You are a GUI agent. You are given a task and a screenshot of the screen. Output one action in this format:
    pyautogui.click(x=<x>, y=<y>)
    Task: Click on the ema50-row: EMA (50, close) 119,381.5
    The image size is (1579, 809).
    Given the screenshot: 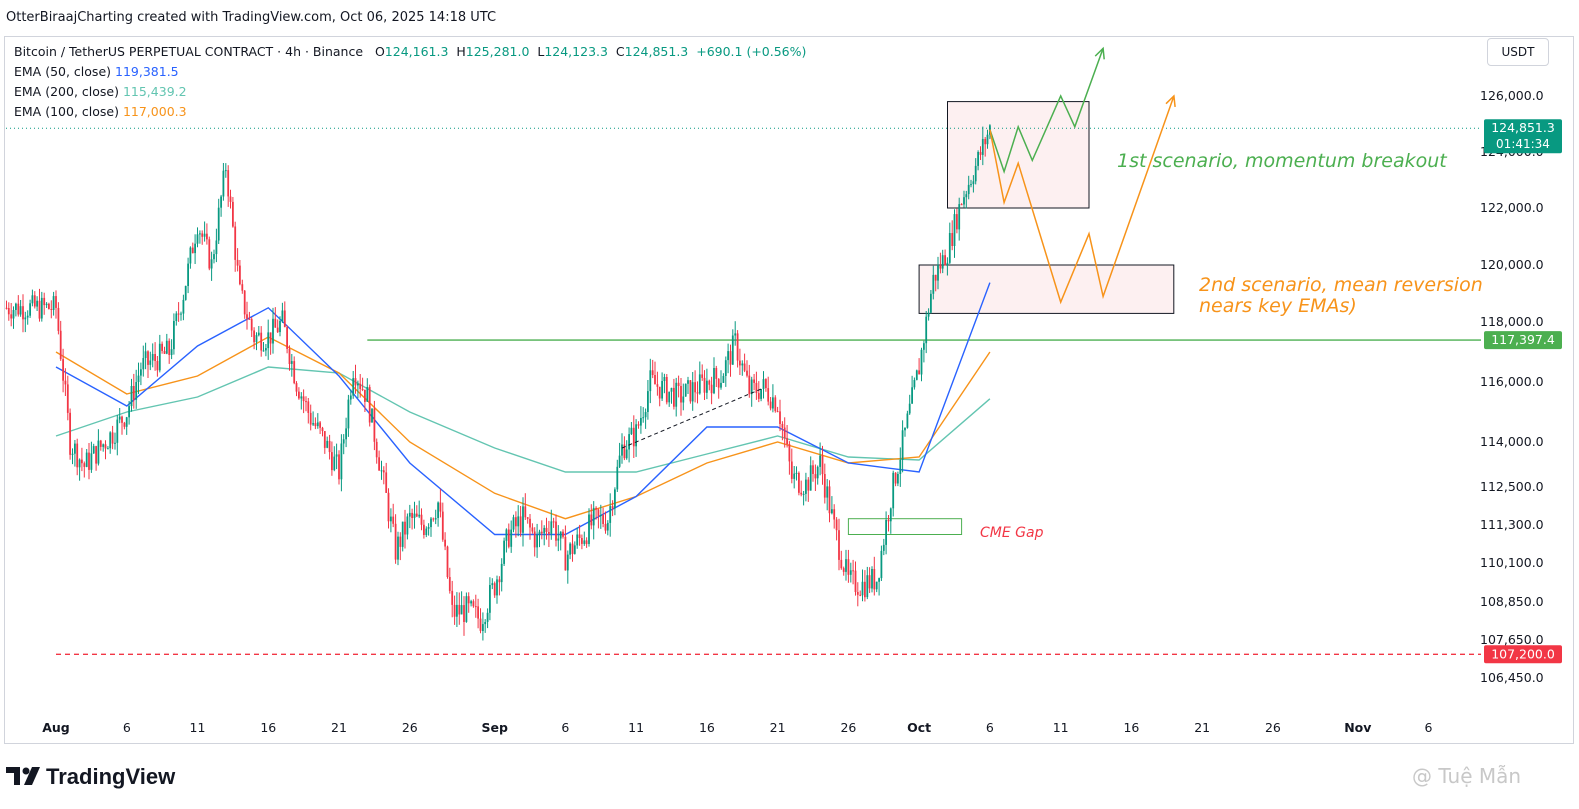 What is the action you would take?
    pyautogui.click(x=410, y=72)
    